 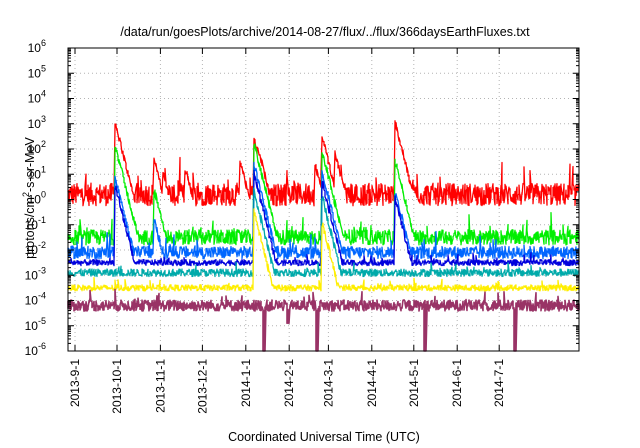 What do you see at coordinates (323, 320) in the screenshot?
I see `series-line` at bounding box center [323, 320].